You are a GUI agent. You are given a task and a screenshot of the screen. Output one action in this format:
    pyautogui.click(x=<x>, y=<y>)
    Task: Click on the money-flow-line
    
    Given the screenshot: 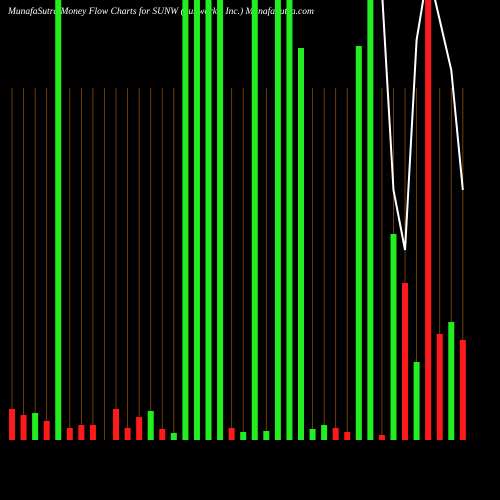 What is the action you would take?
    pyautogui.click(x=422, y=125)
    